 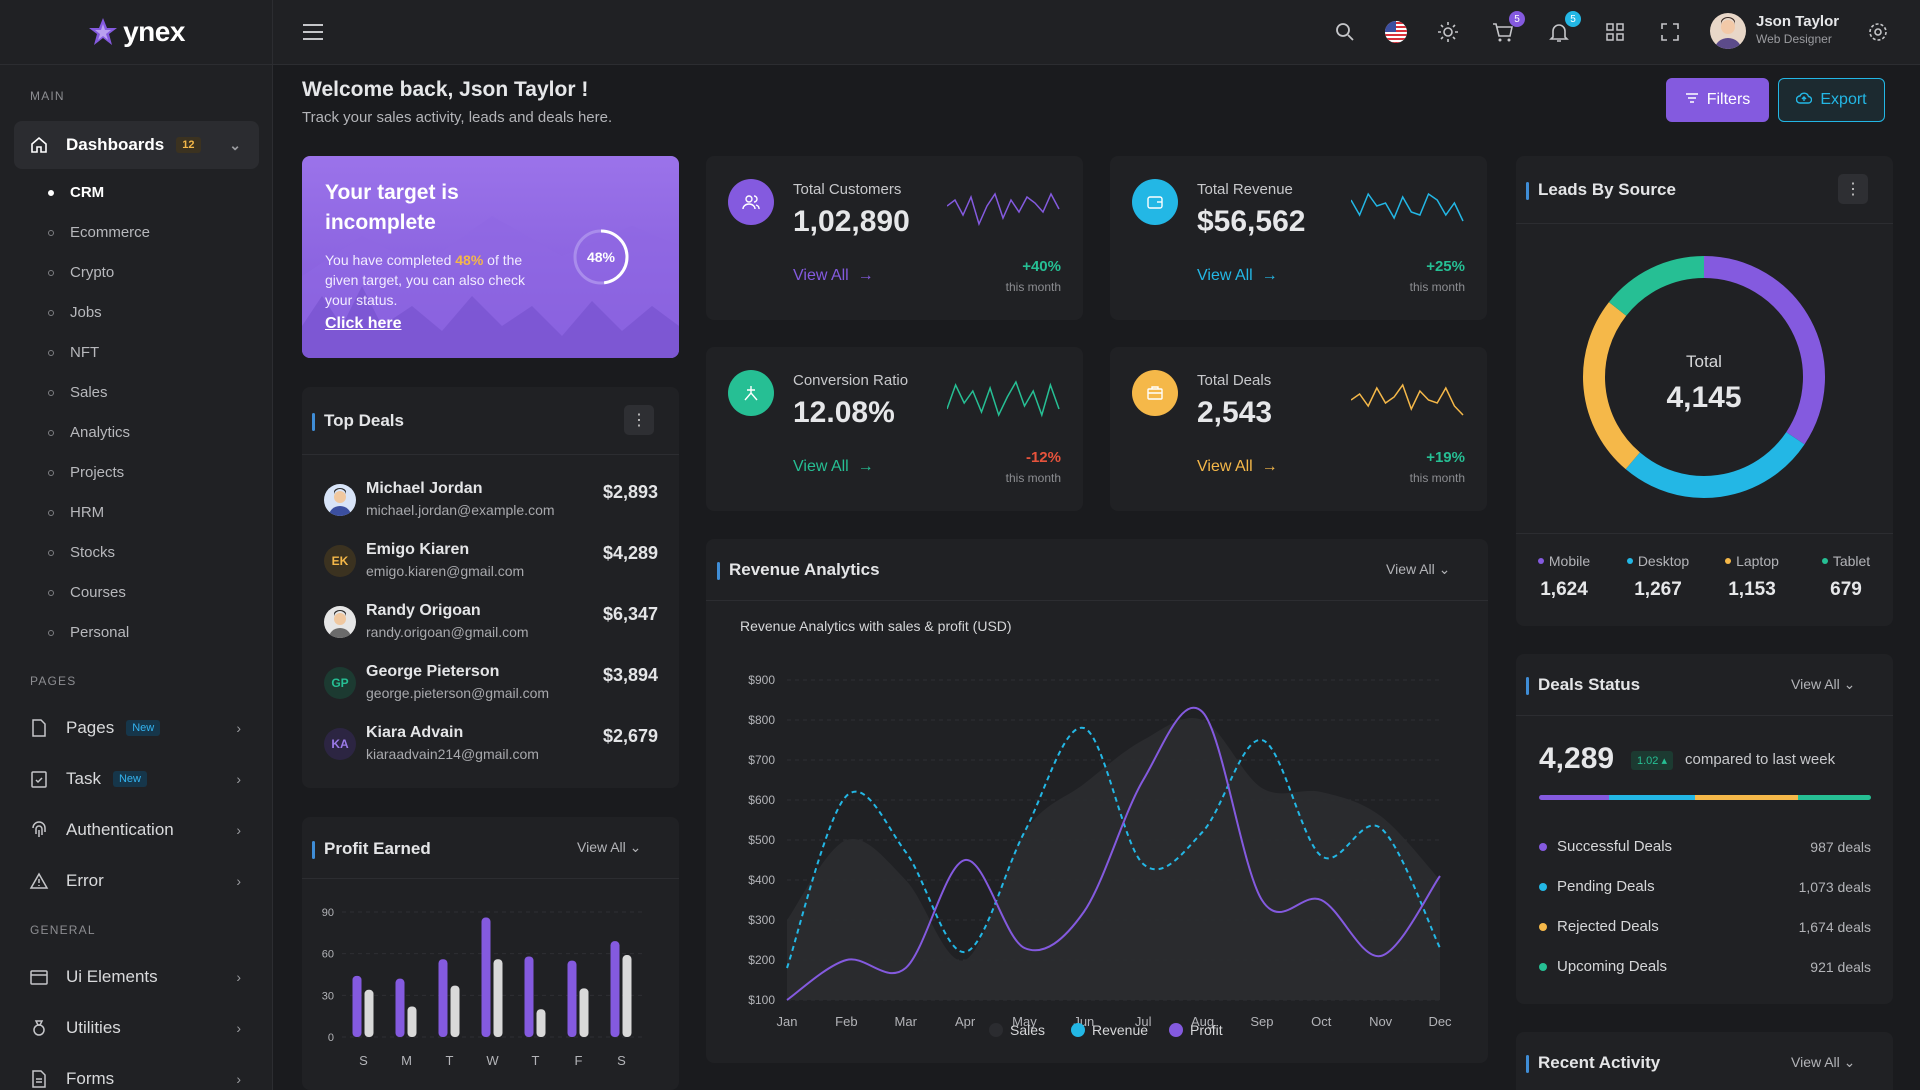 I want to click on avatar, so click(x=1728, y=31).